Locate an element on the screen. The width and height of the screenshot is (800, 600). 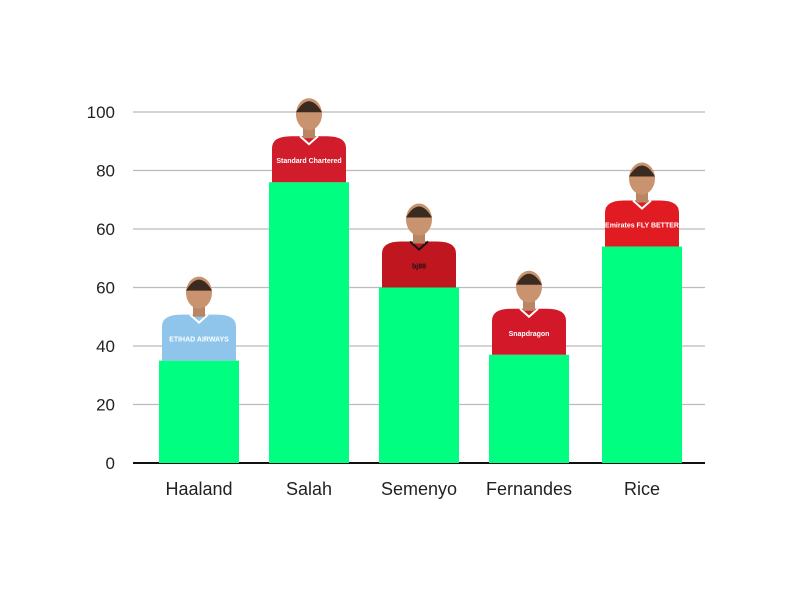
bar-rice is located at coordinates (642, 354).